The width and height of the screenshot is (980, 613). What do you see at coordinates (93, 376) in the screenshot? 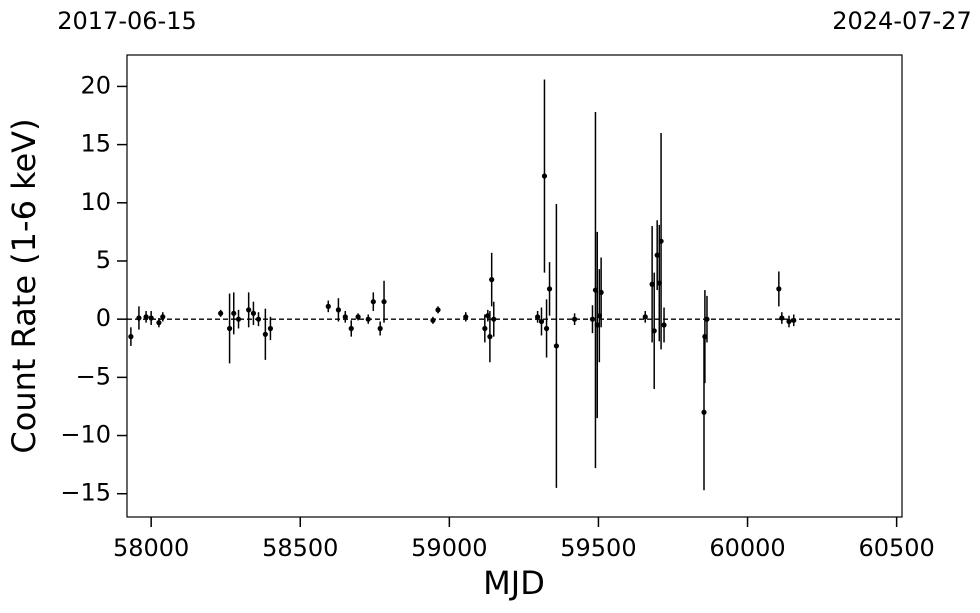
I see `y-tick-label: −5` at bounding box center [93, 376].